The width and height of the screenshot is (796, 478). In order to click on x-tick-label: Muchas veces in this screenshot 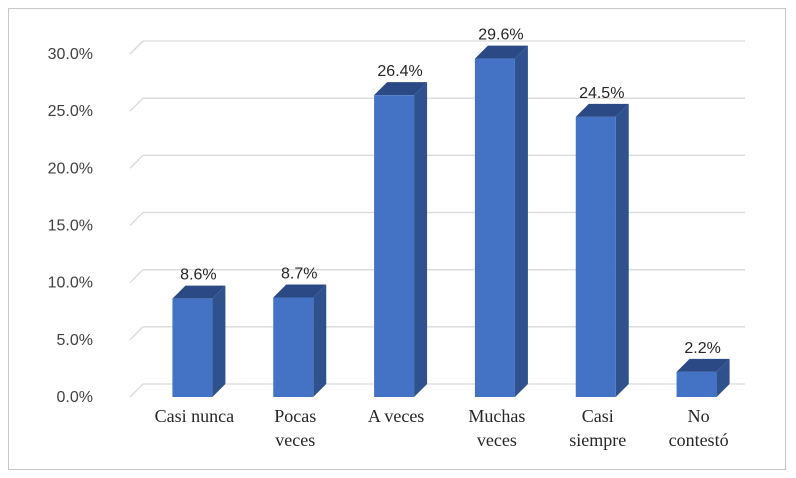, I will do `click(496, 428)`.